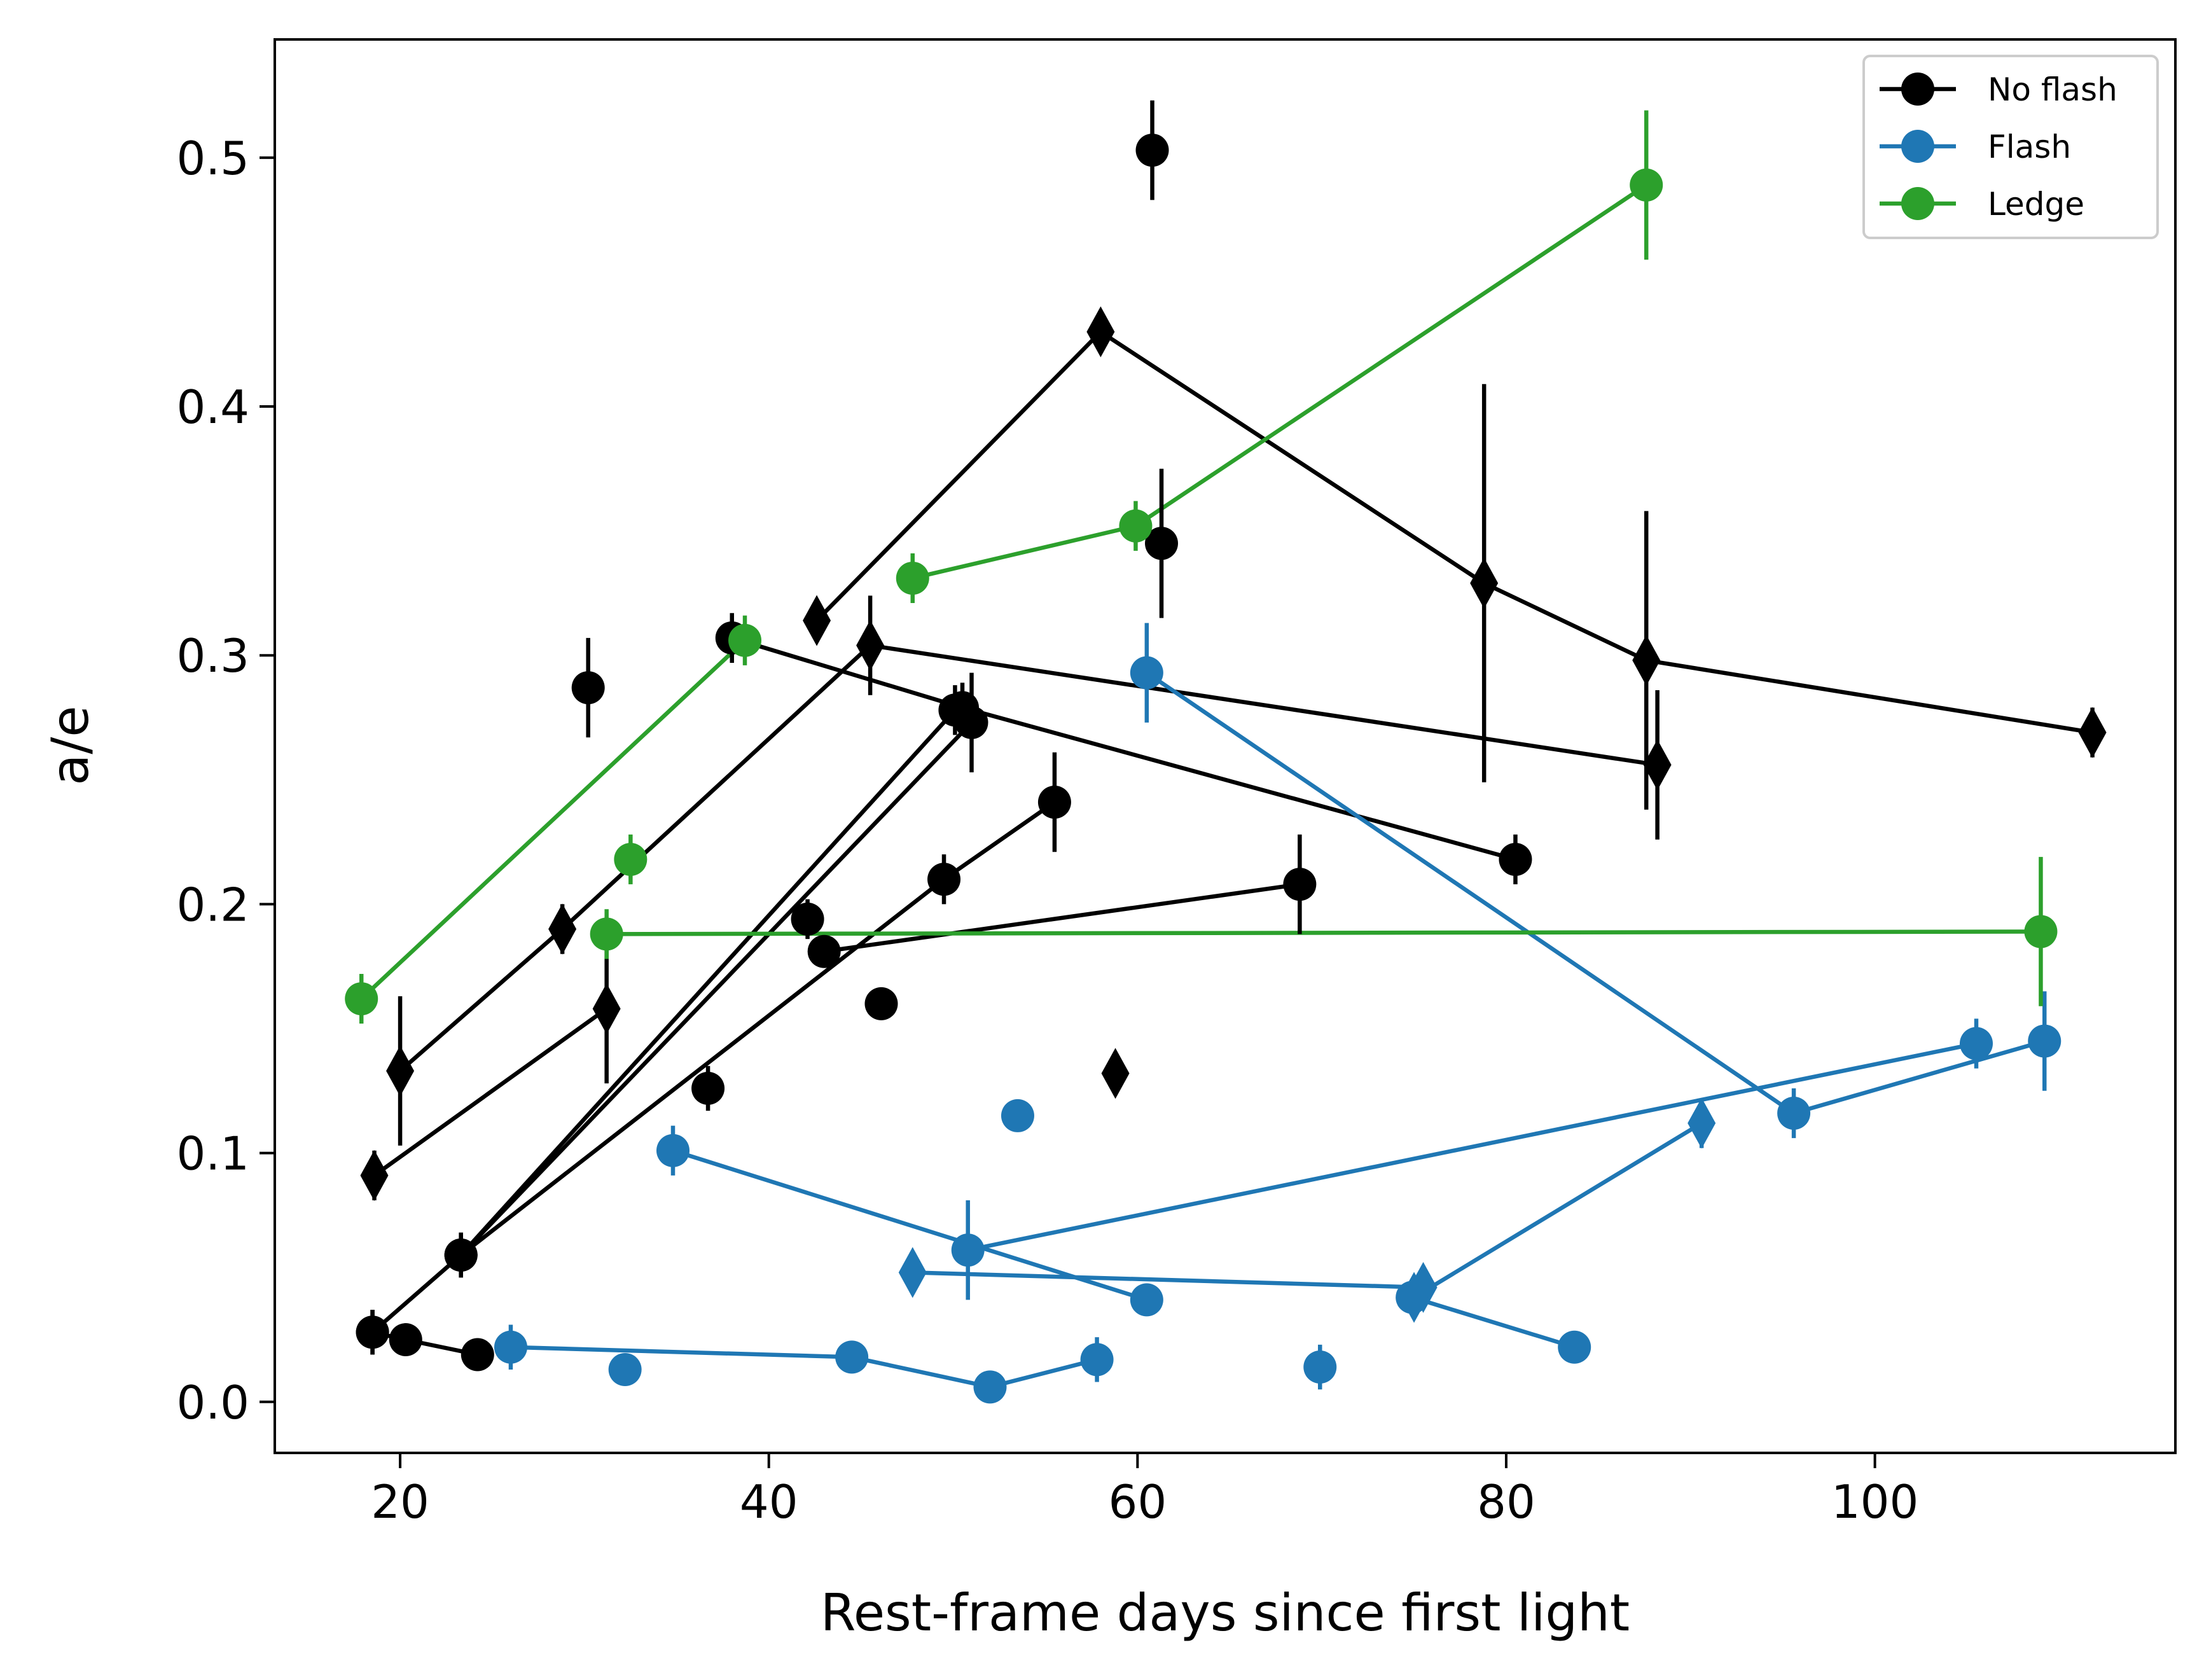 The width and height of the screenshot is (2204, 1680). Describe the element at coordinates (2052, 89) in the screenshot. I see `legend-label: No flash` at that location.